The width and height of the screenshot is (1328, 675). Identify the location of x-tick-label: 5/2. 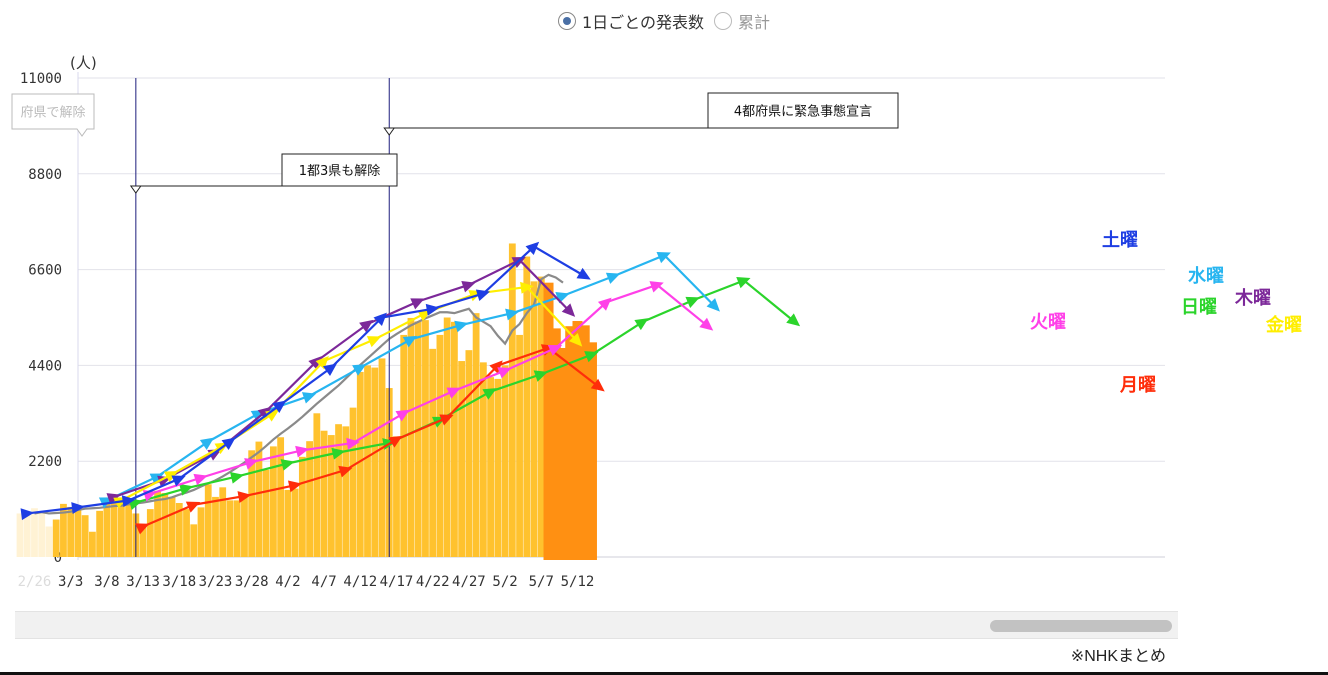
(504, 582).